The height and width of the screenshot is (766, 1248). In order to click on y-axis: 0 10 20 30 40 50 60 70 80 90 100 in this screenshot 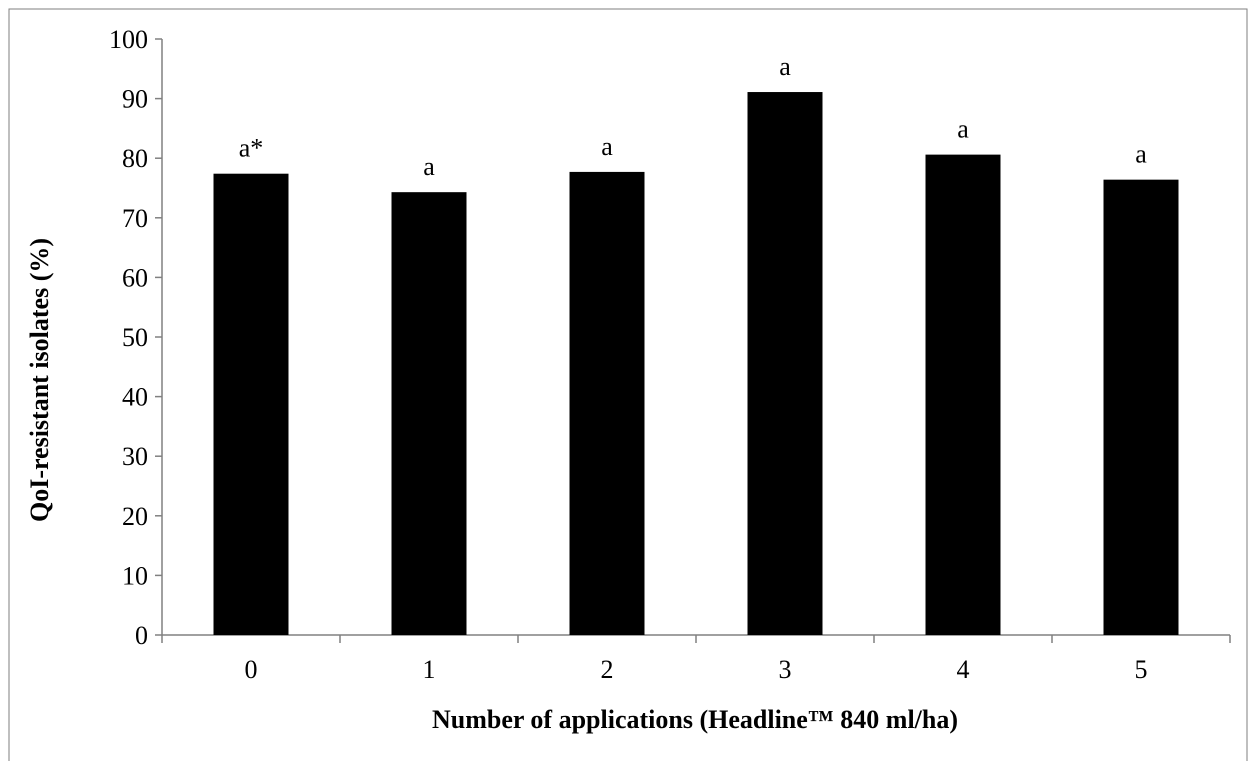, I will do `click(136, 337)`.